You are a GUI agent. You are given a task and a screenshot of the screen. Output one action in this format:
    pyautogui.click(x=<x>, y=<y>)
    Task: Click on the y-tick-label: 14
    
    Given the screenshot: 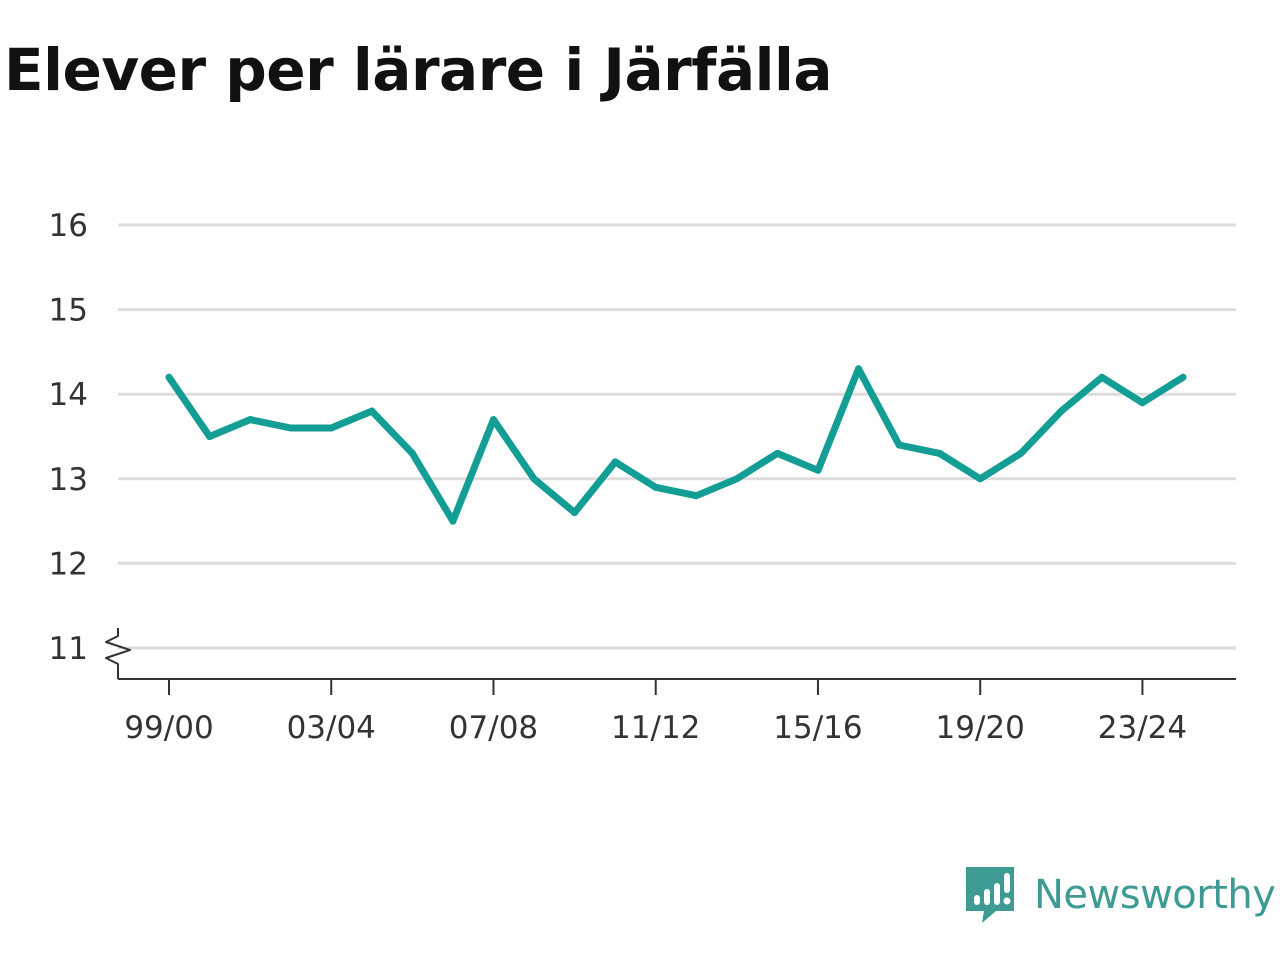 What is the action you would take?
    pyautogui.click(x=68, y=395)
    